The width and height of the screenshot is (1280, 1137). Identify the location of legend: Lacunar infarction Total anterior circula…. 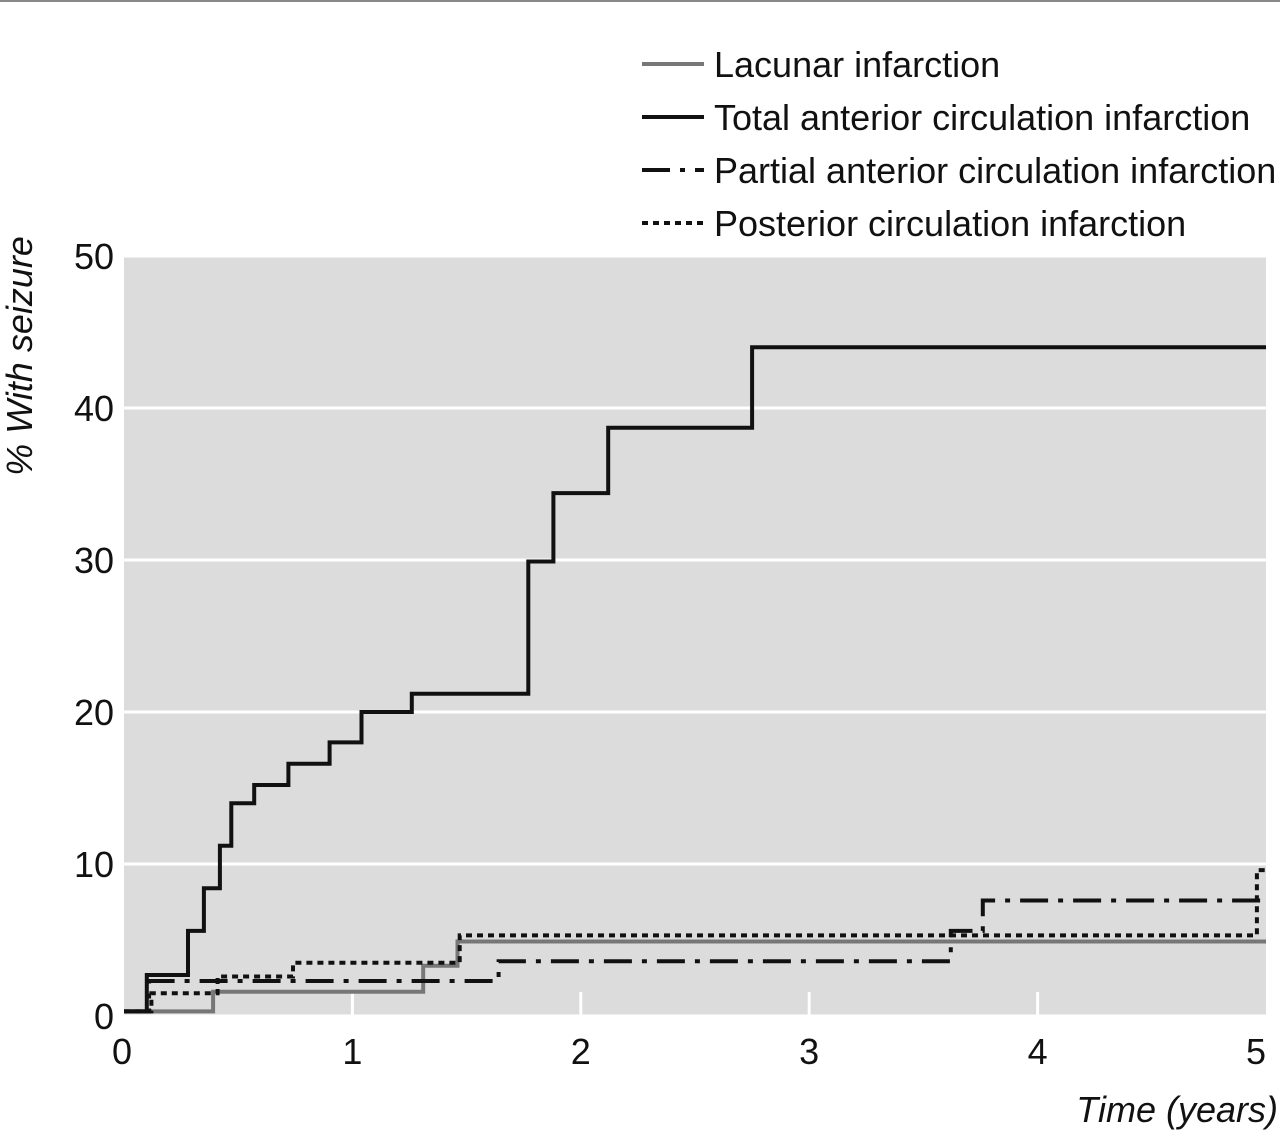
(959, 144).